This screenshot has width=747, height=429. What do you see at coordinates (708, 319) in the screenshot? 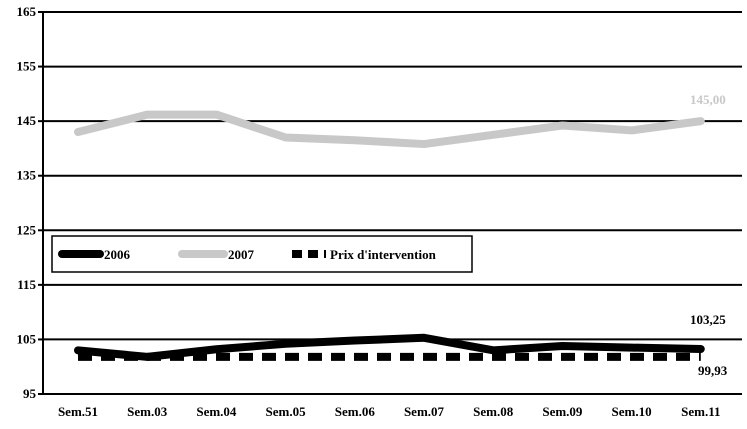
I see `data-label-2006-end: 103,25` at bounding box center [708, 319].